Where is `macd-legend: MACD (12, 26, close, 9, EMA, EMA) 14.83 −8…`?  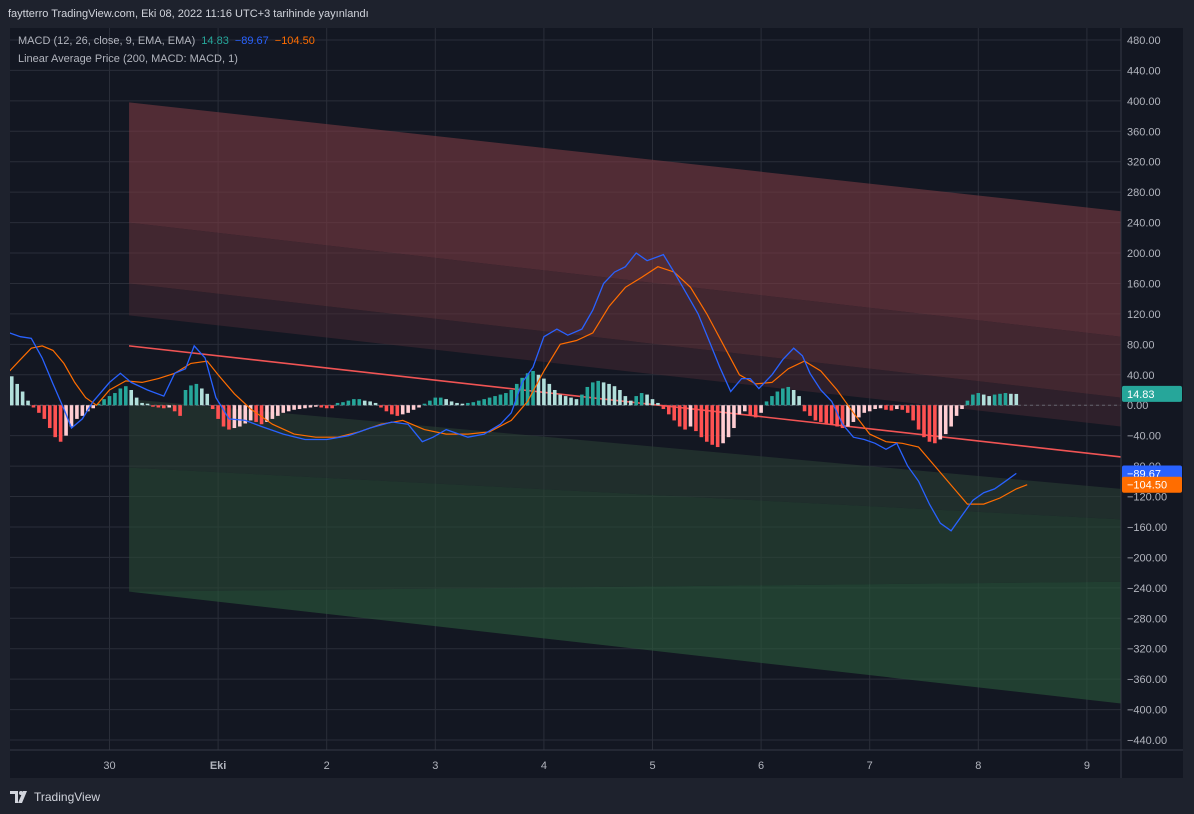
macd-legend: MACD (12, 26, close, 9, EMA, EMA) 14.83 −8… is located at coordinates (166, 41).